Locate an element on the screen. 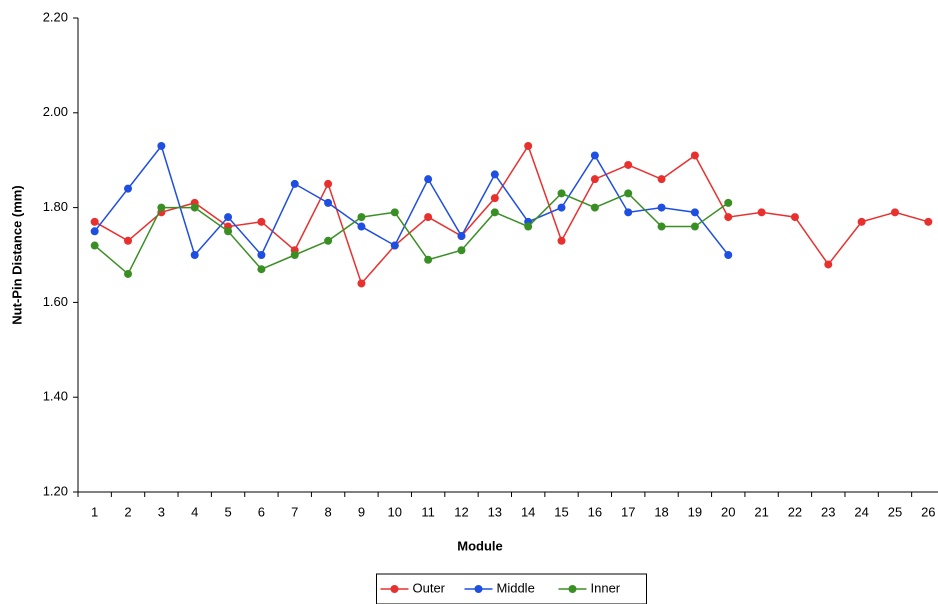 The width and height of the screenshot is (938, 604). x-tick-label: 22 is located at coordinates (795, 511).